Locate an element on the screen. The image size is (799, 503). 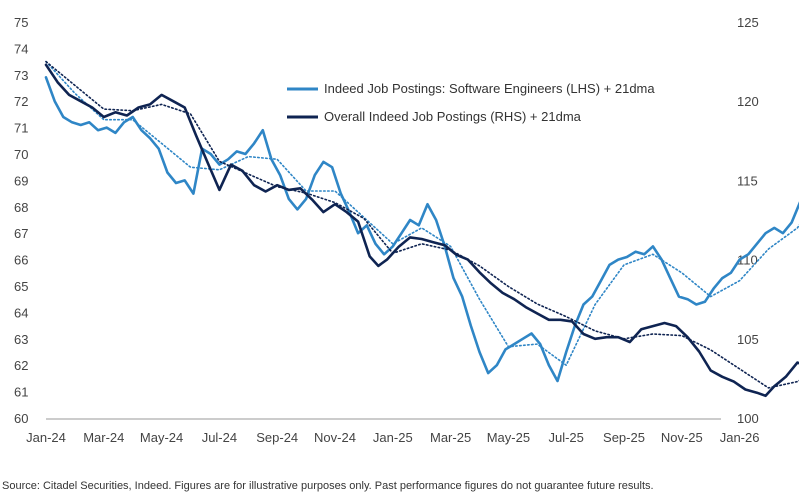
x-tick-label: Jan-26 is located at coordinates (740, 437).